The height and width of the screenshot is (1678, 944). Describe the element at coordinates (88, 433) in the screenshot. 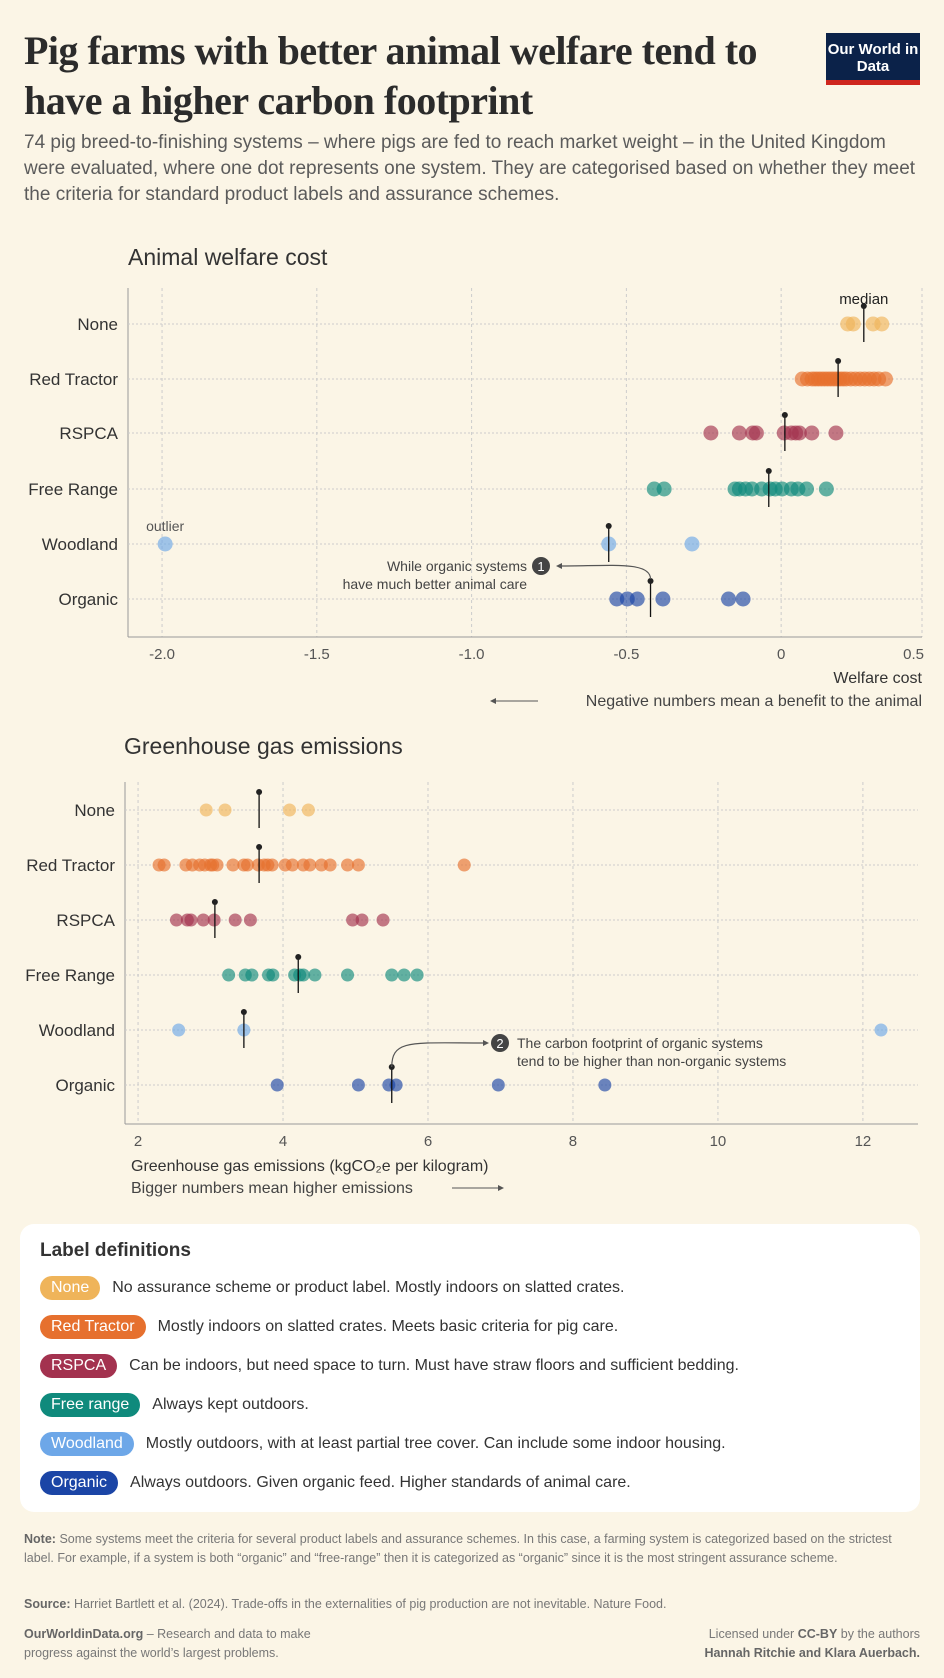

I see `row-label-rspca: RSPCA` at that location.